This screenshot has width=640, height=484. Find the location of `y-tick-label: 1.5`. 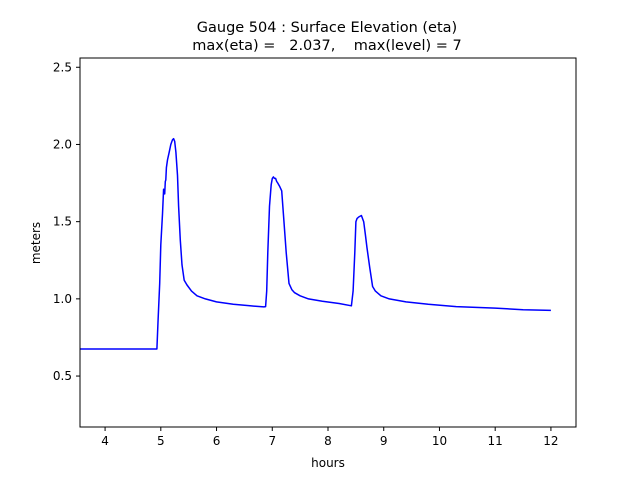

y-tick-label: 1.5 is located at coordinates (62, 222).